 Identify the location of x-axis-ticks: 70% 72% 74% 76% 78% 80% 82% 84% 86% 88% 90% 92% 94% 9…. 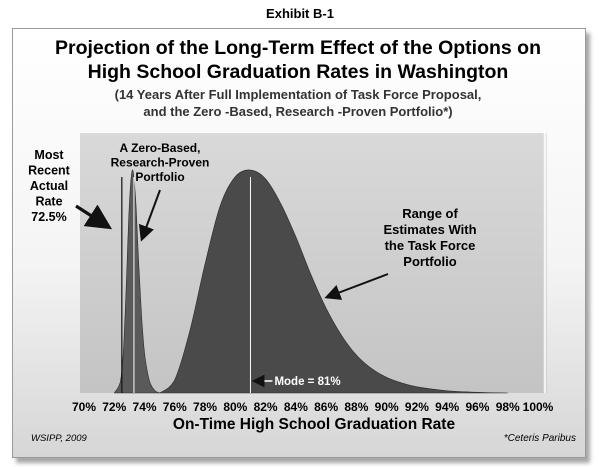
(313, 407).